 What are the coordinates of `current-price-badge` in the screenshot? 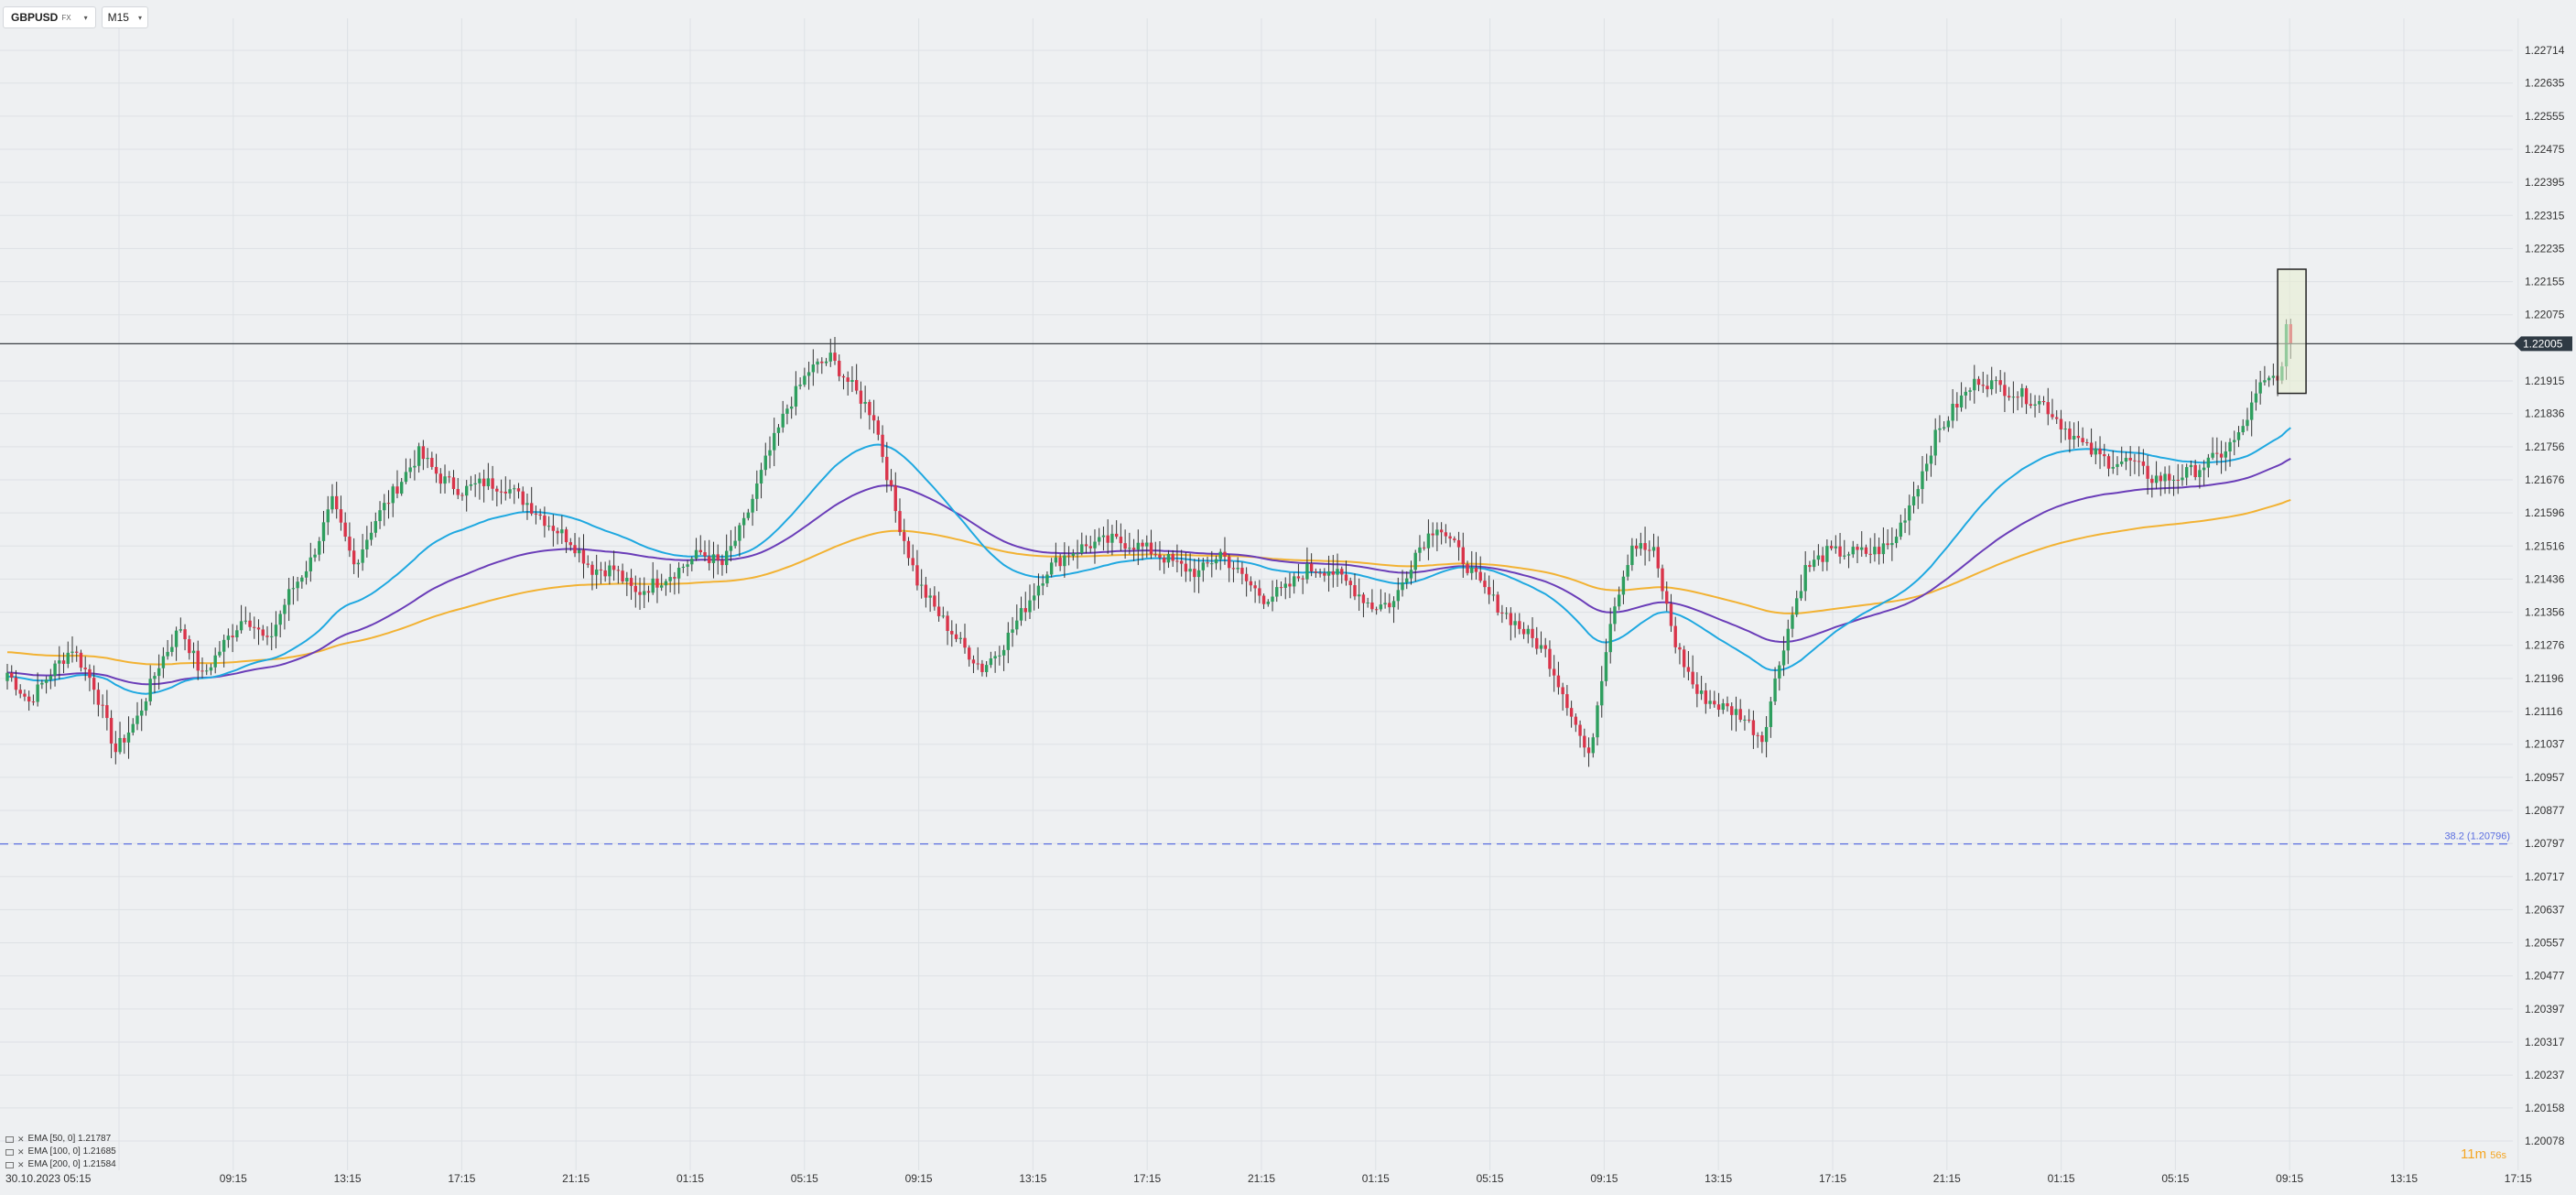 It's located at (2543, 344).